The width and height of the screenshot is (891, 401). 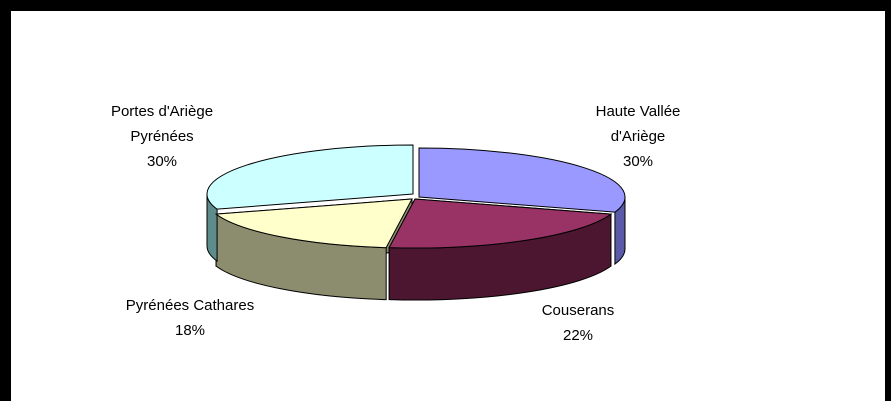 I want to click on slice-label-pyrenees-cathares: Pyrénées Cathares, so click(x=190, y=305).